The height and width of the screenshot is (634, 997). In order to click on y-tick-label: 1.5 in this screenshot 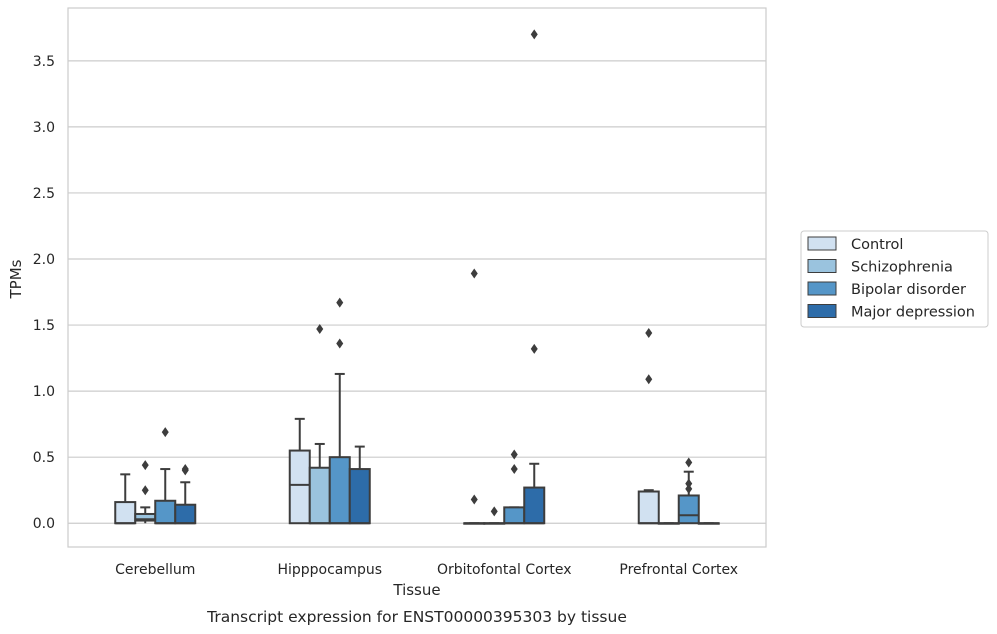, I will do `click(44, 326)`.